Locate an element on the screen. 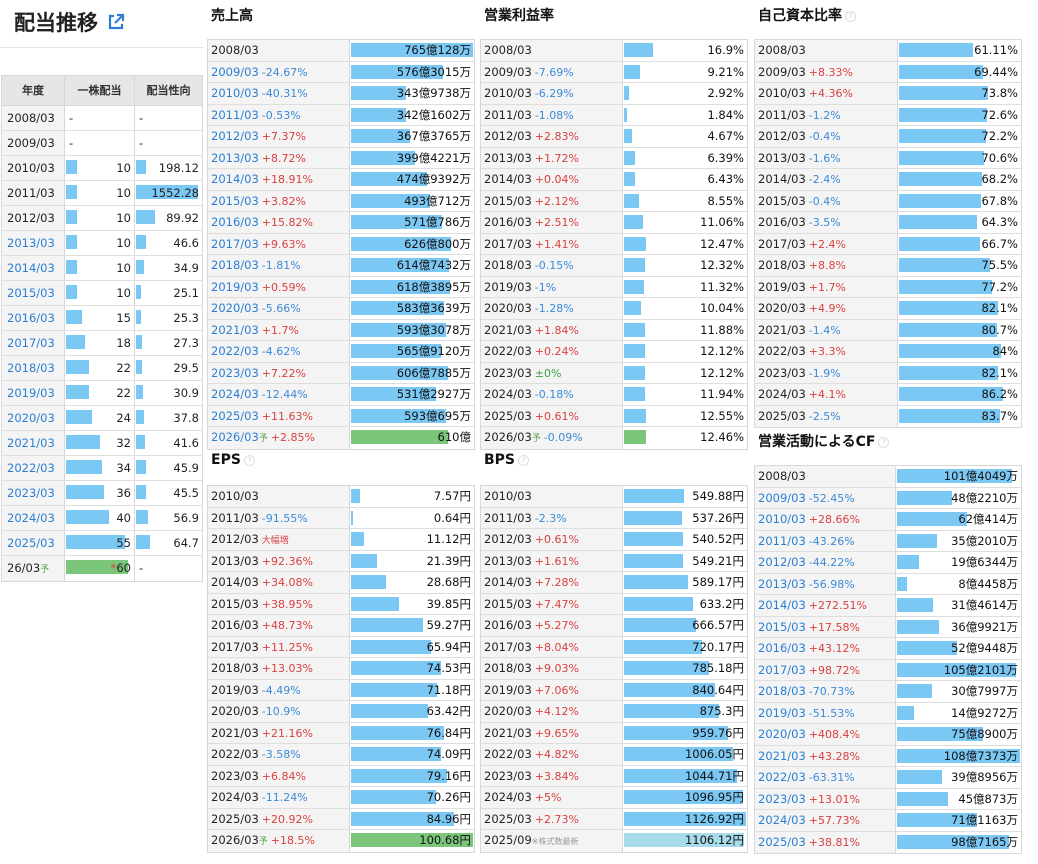 This screenshot has height=864, width=1038. row-value: 39.85円 is located at coordinates (448, 603).